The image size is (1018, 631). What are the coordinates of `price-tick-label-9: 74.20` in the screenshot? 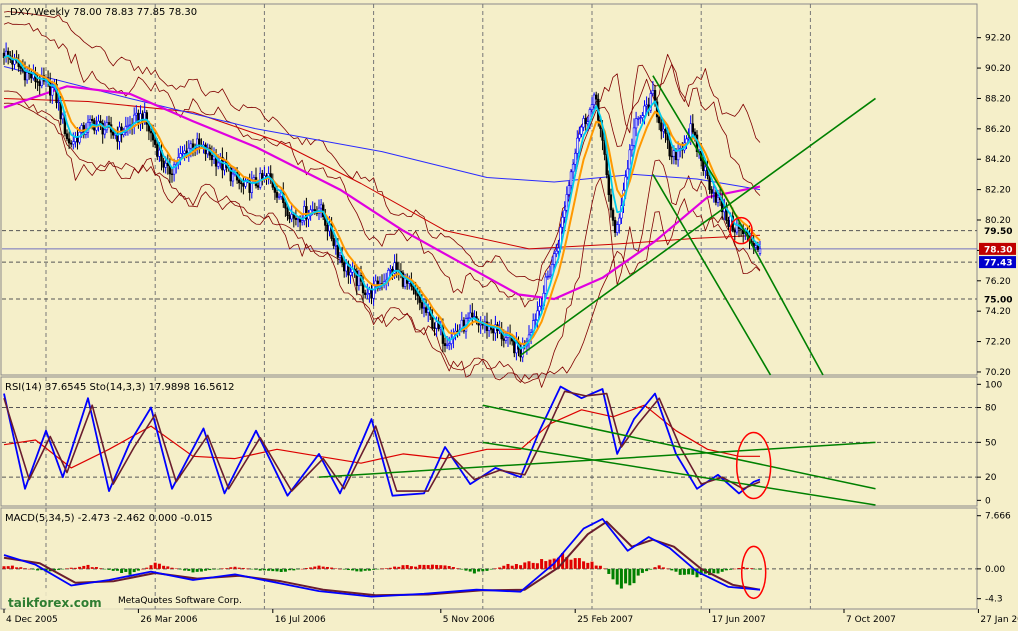 It's located at (998, 312).